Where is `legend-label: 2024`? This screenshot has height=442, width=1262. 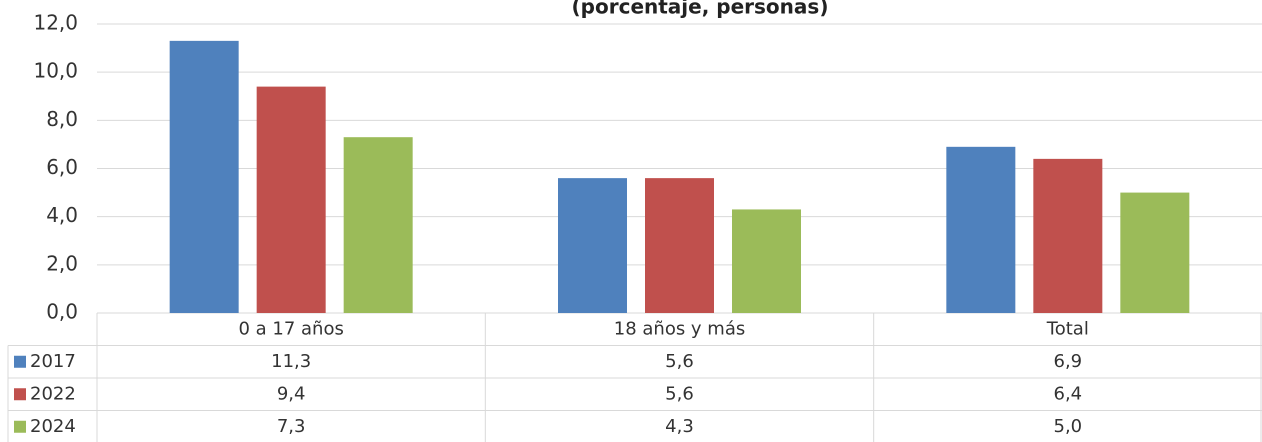 legend-label: 2024 is located at coordinates (53, 426).